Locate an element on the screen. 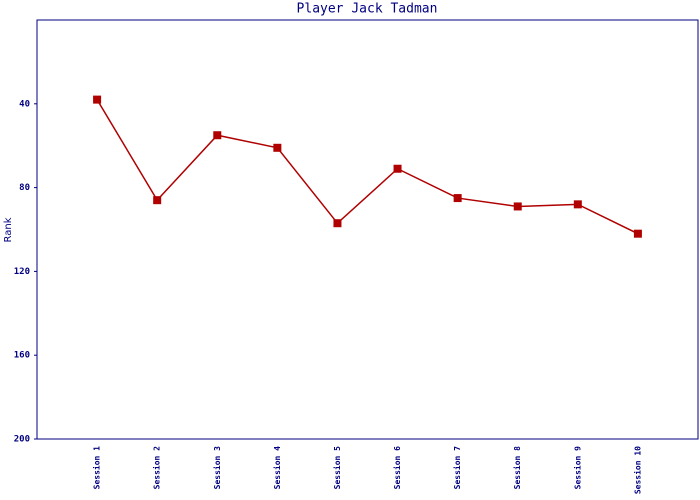  x-tick-label: Session 3 is located at coordinates (217, 468).